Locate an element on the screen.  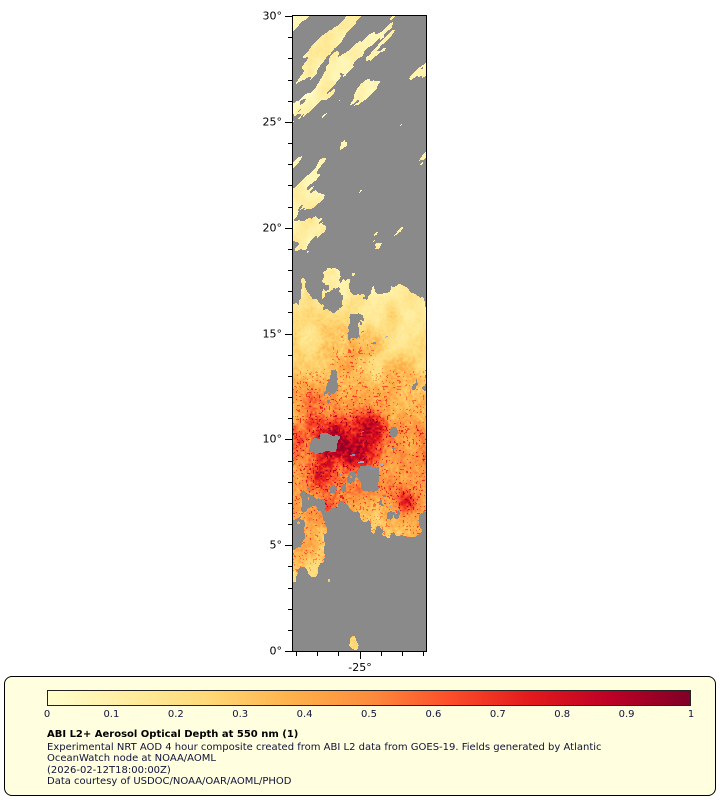
y-tick-label: 5° is located at coordinates (276, 545).